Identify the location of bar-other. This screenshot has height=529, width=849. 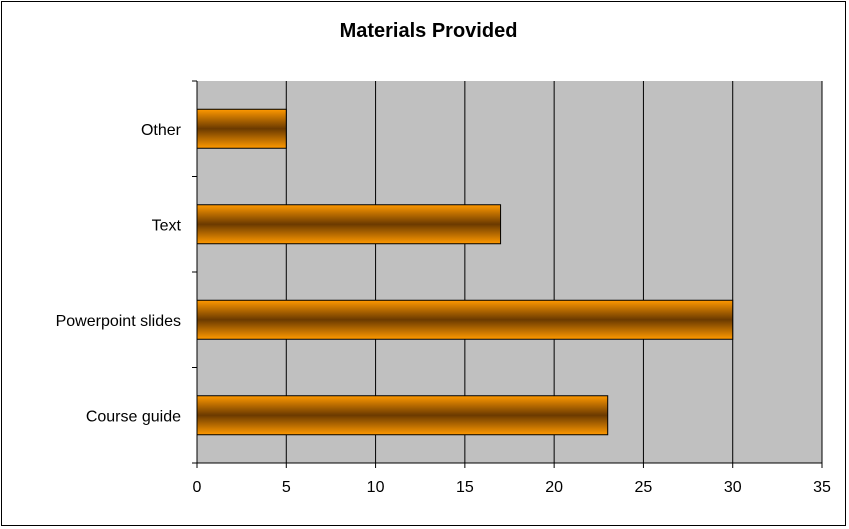
(241, 128).